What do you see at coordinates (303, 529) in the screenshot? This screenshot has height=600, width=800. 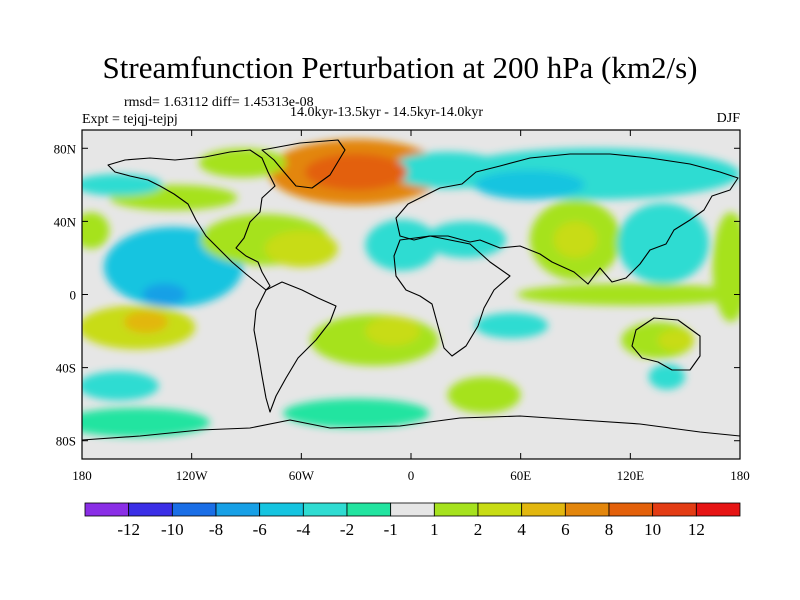 I see `colorbar-label-4: -4` at bounding box center [303, 529].